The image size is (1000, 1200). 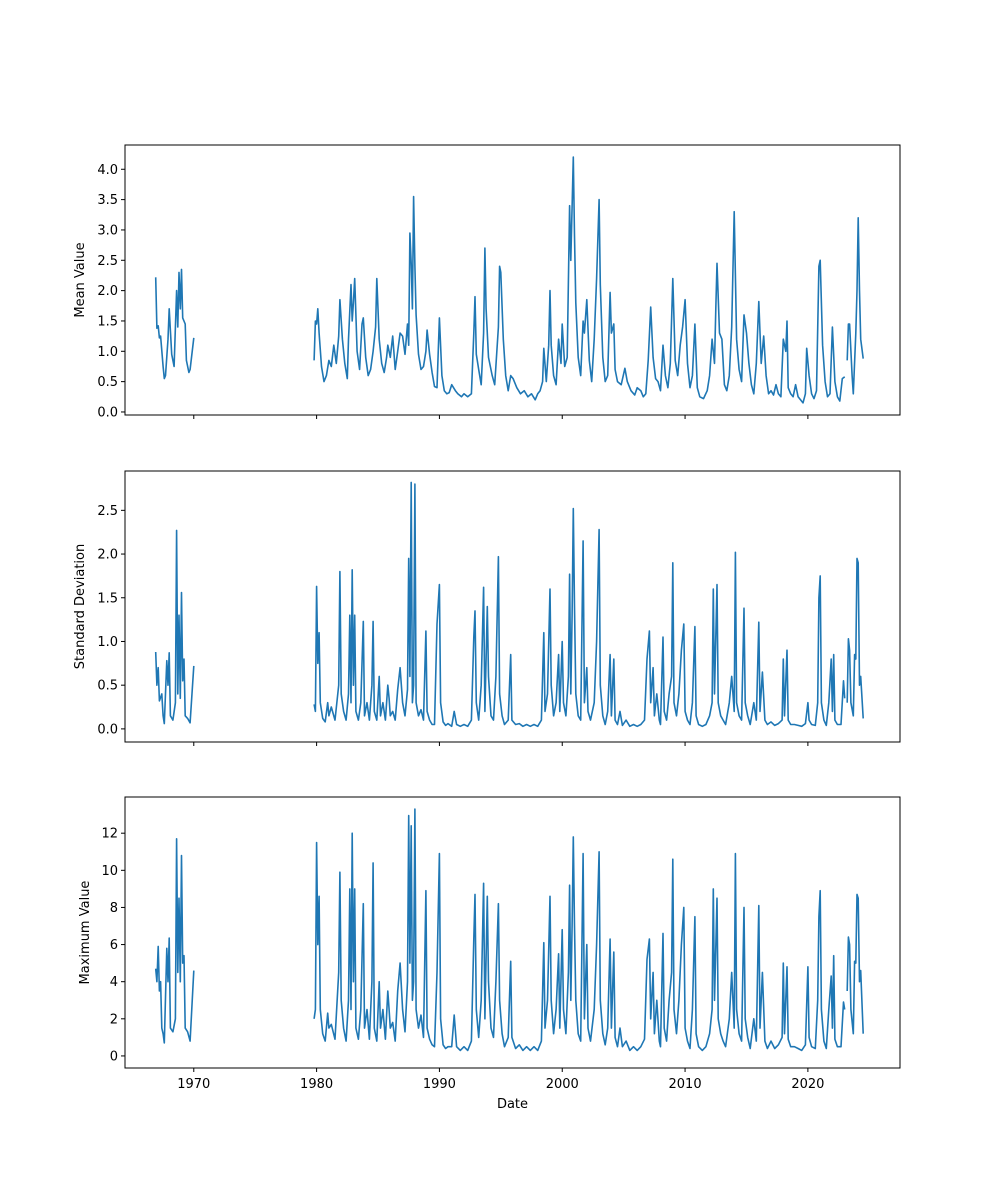 I want to click on y-axis-ticks: 0 2 4 6 8 10 12, so click(x=113, y=945).